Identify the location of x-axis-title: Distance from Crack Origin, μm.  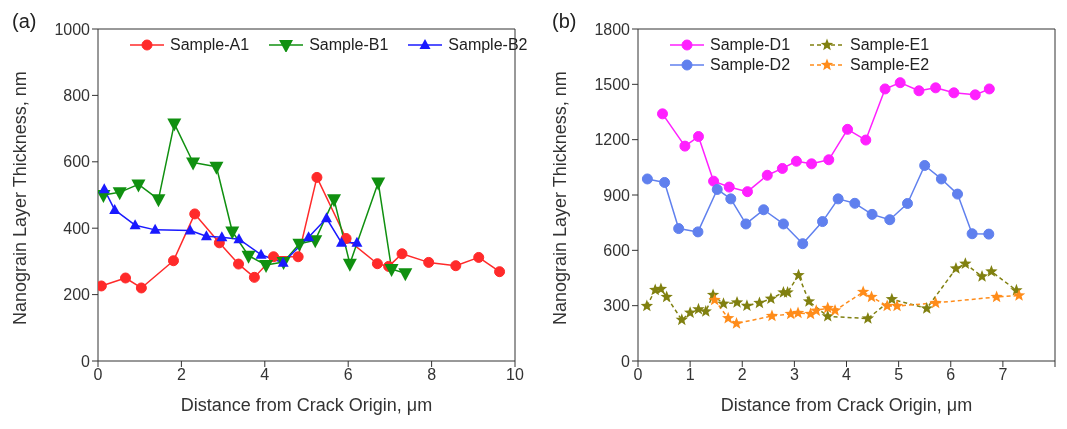
(846, 405).